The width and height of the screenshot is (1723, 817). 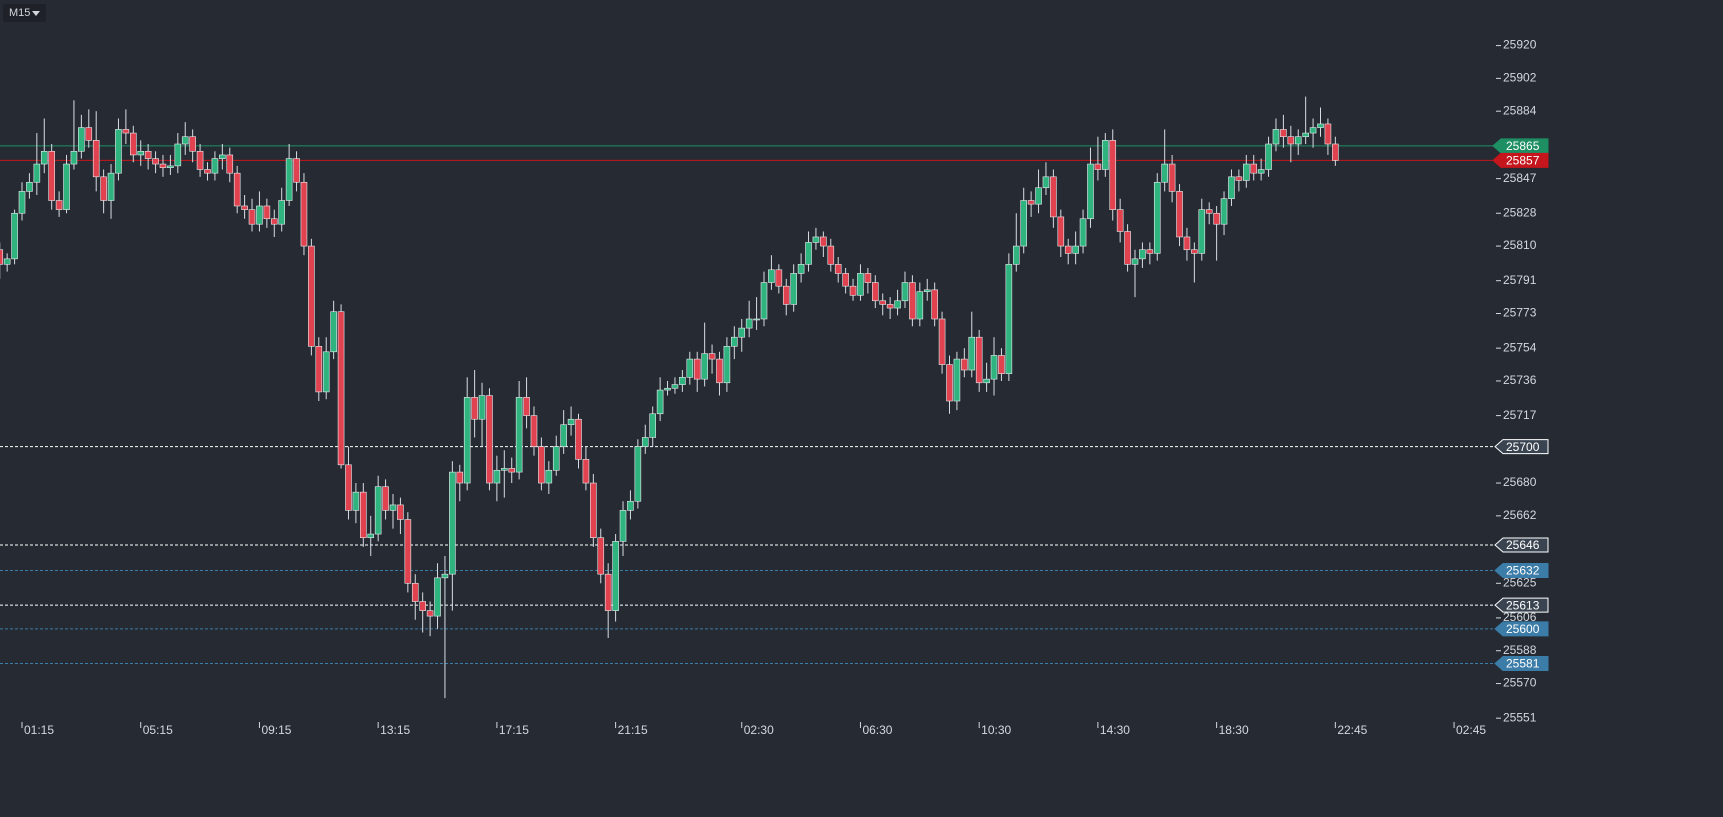 I want to click on price-badge-label: 25857, so click(x=1523, y=161).